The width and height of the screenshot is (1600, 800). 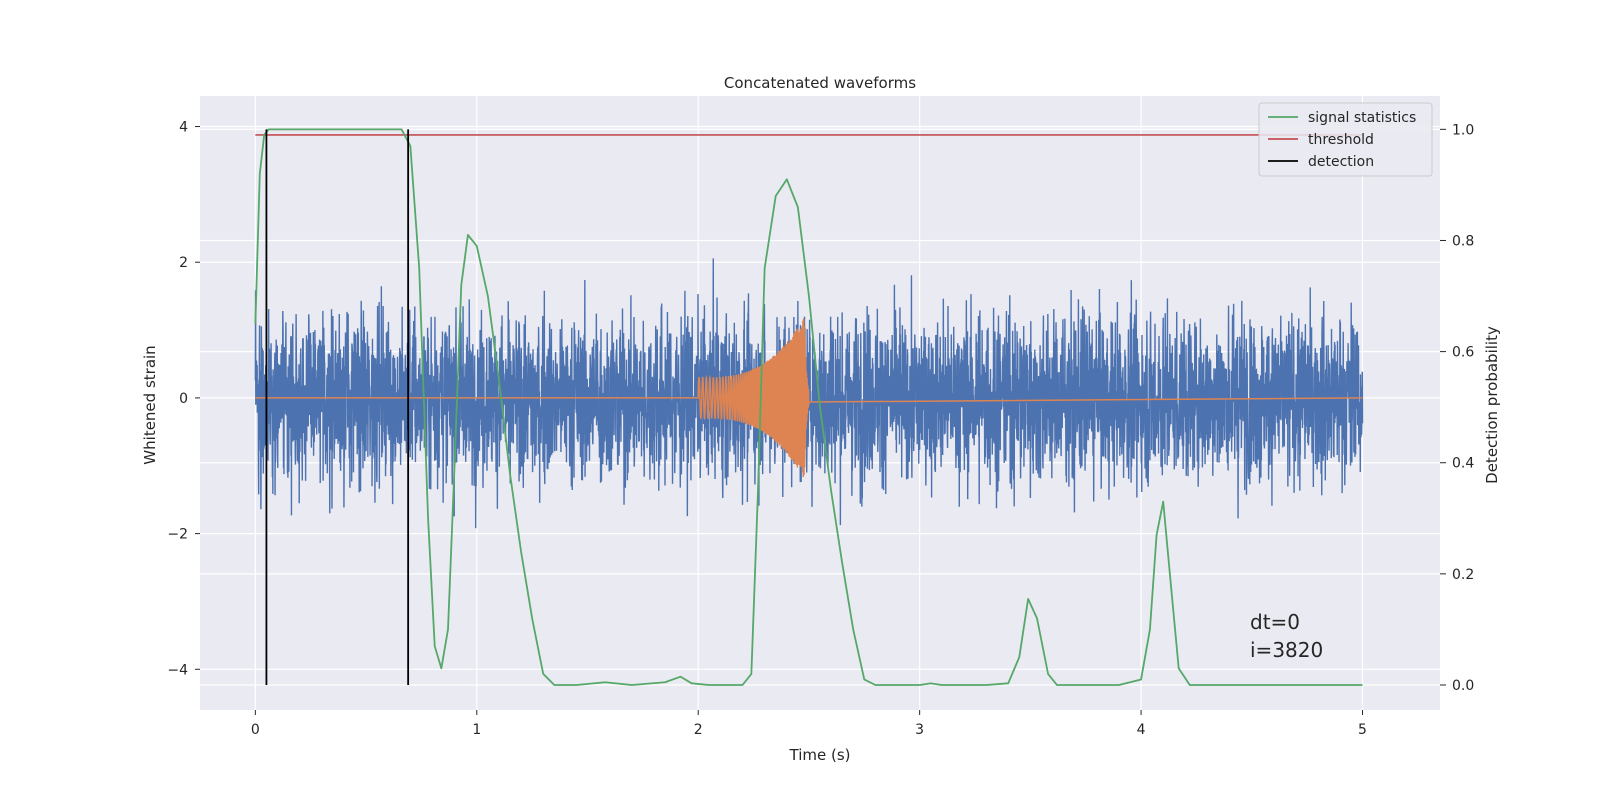 I want to click on y-right-tick-label: 0.8, so click(x=1463, y=241).